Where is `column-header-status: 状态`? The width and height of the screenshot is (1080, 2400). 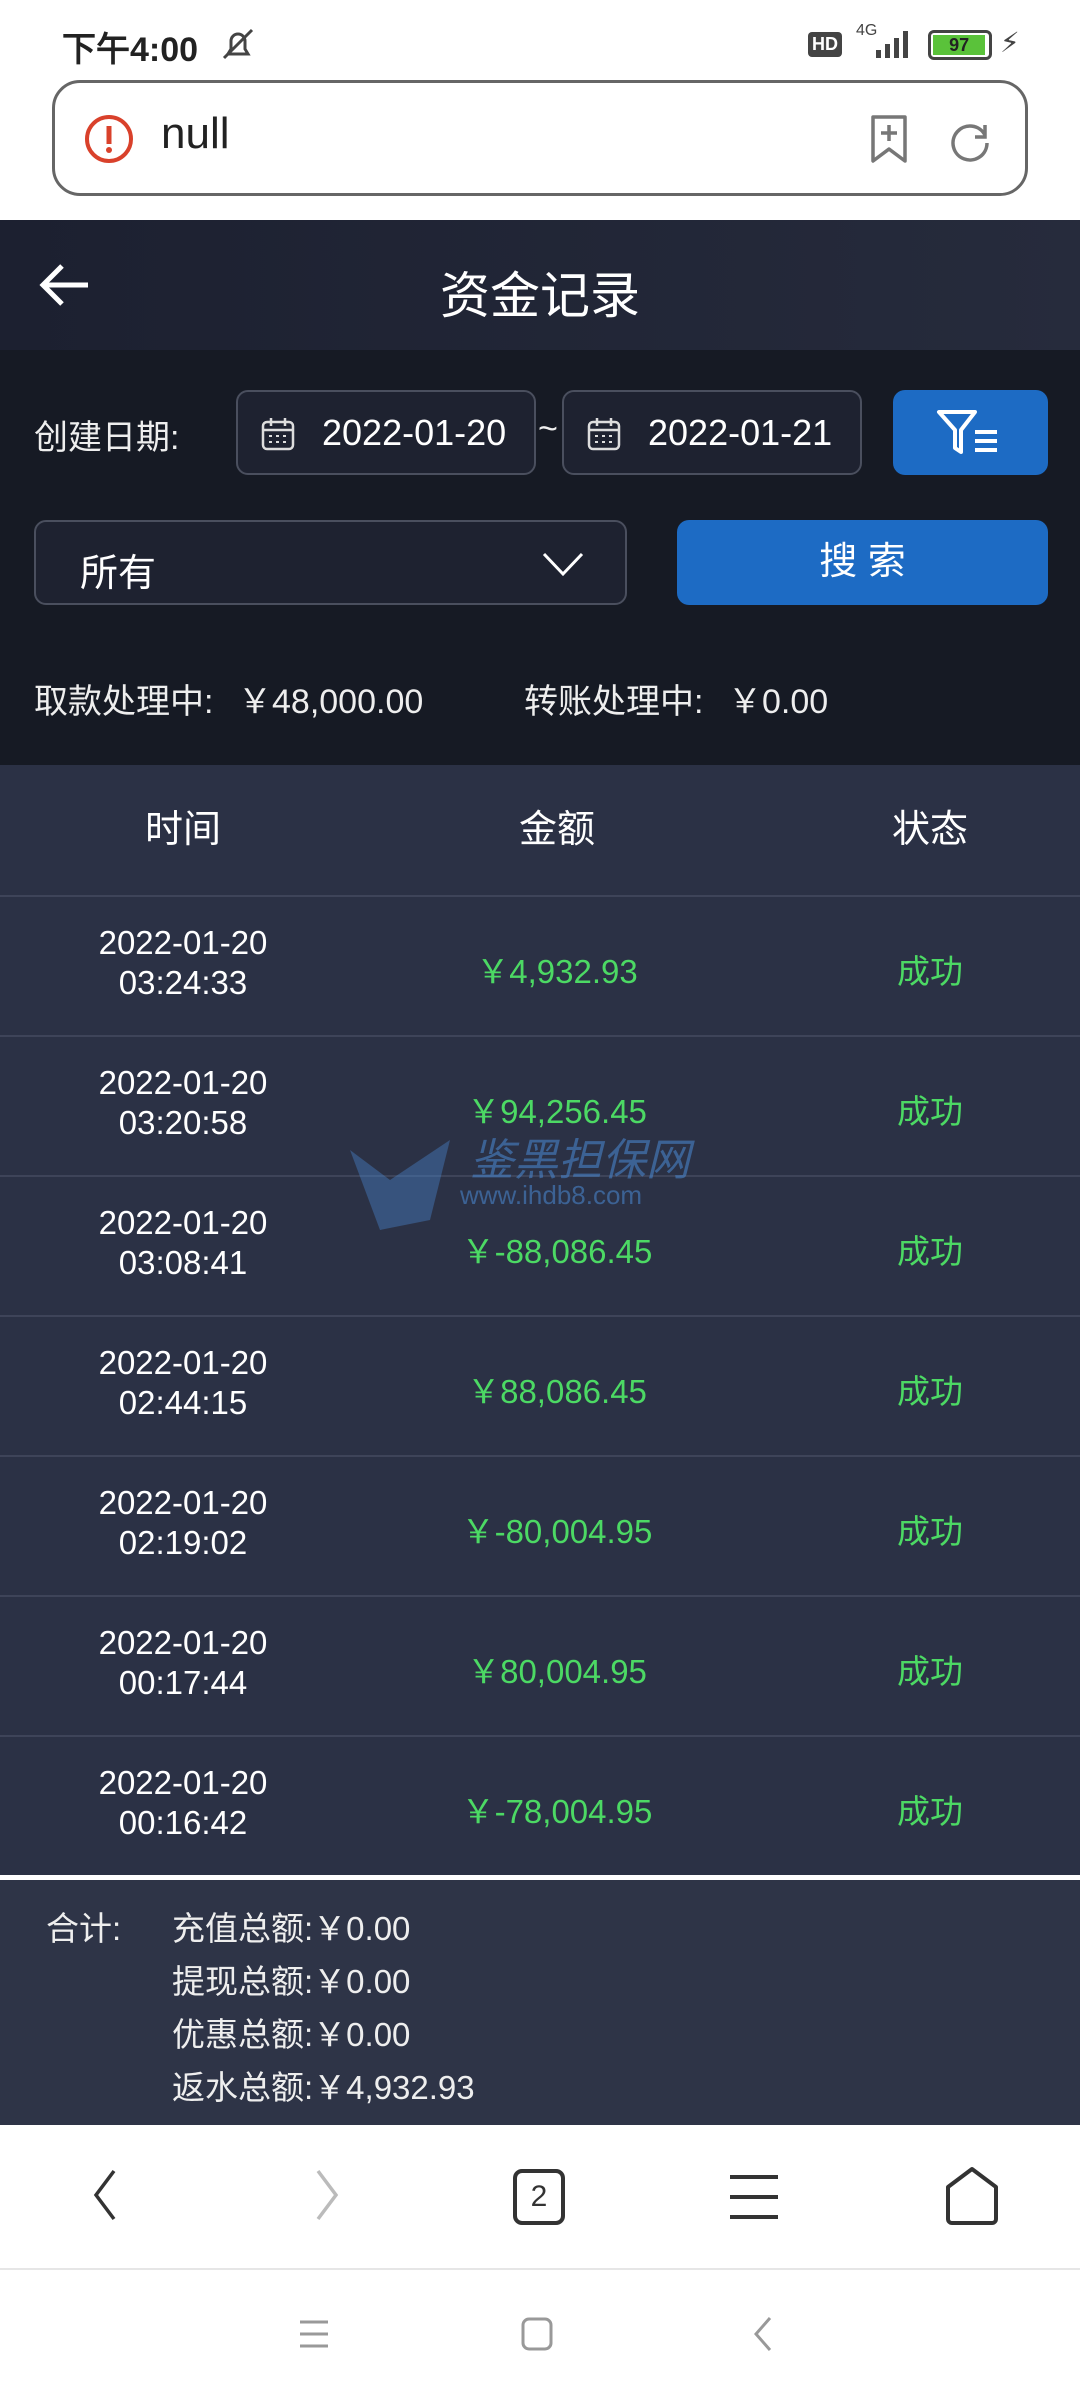 column-header-status: 状态 is located at coordinates (929, 830).